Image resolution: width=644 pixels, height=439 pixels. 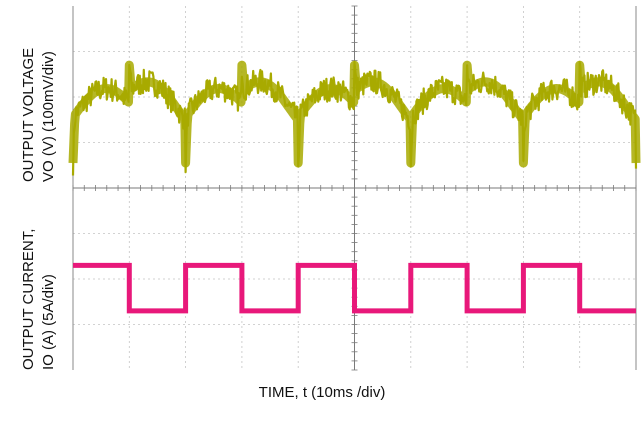 I want to click on current-axis-label: OUTPUT CURRENT,, so click(x=28, y=299).